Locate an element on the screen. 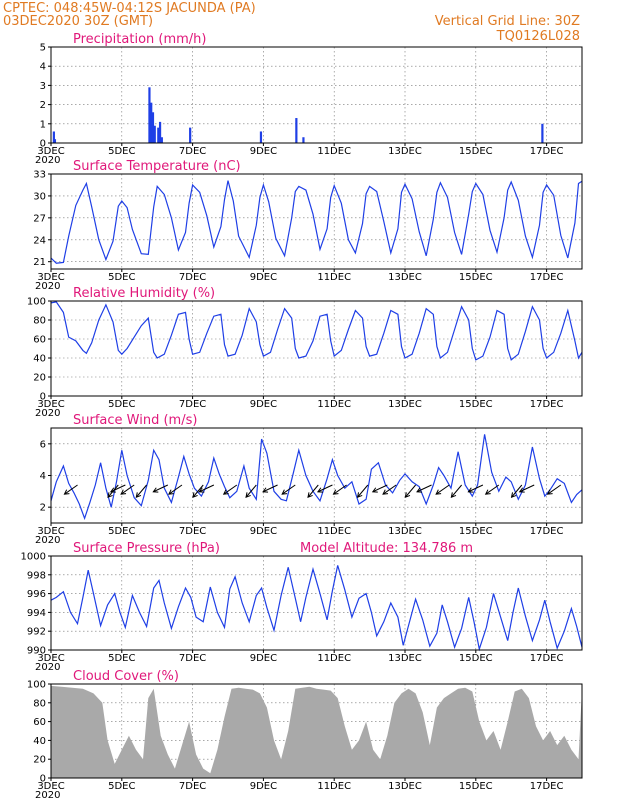 Image resolution: width=618 pixels, height=800 pixels. pressure-ytick-label: 996 is located at coordinates (36, 594).